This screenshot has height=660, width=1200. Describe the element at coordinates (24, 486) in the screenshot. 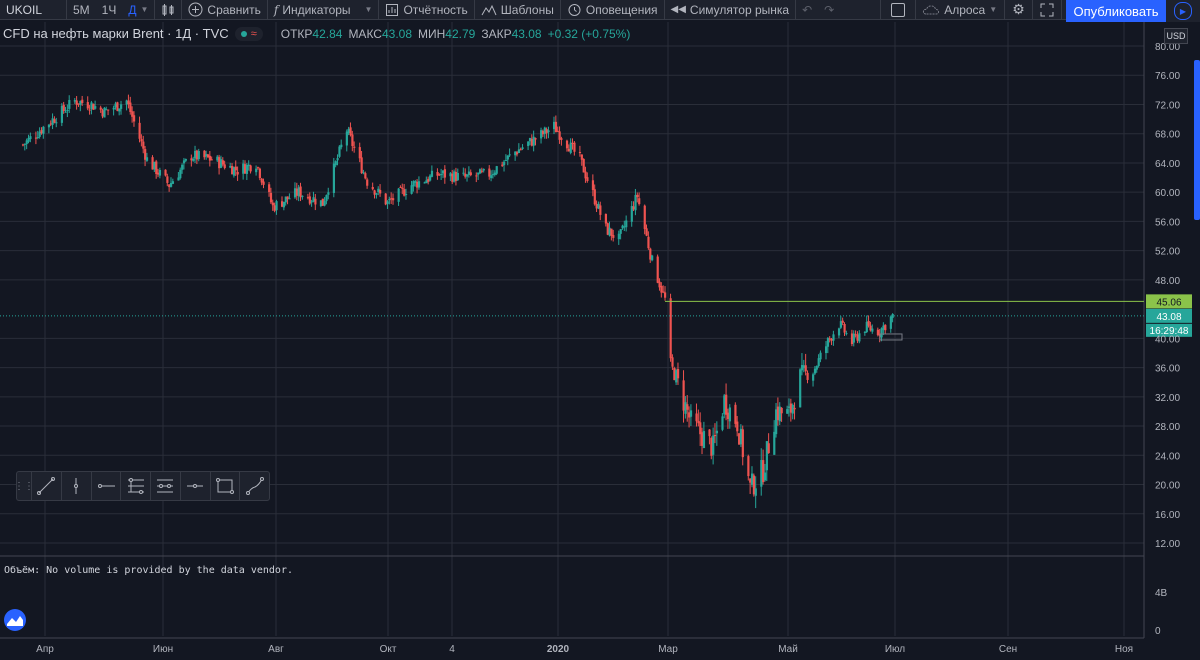

I see `drag-handle-icon: ⋮⋮` at that location.